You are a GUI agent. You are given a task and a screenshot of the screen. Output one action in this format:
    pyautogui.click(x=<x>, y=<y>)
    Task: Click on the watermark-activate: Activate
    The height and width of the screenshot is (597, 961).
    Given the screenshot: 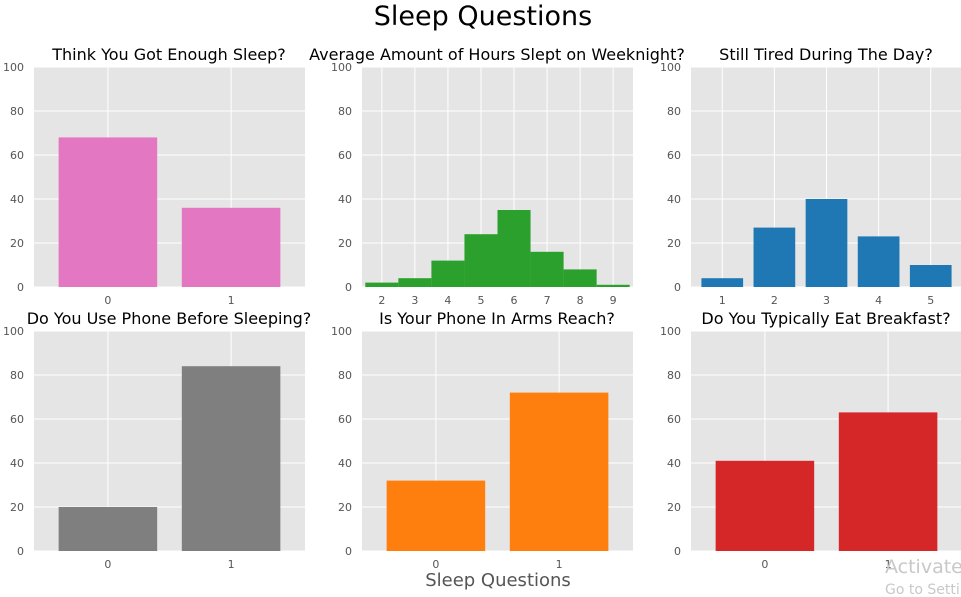 What is the action you would take?
    pyautogui.click(x=923, y=567)
    